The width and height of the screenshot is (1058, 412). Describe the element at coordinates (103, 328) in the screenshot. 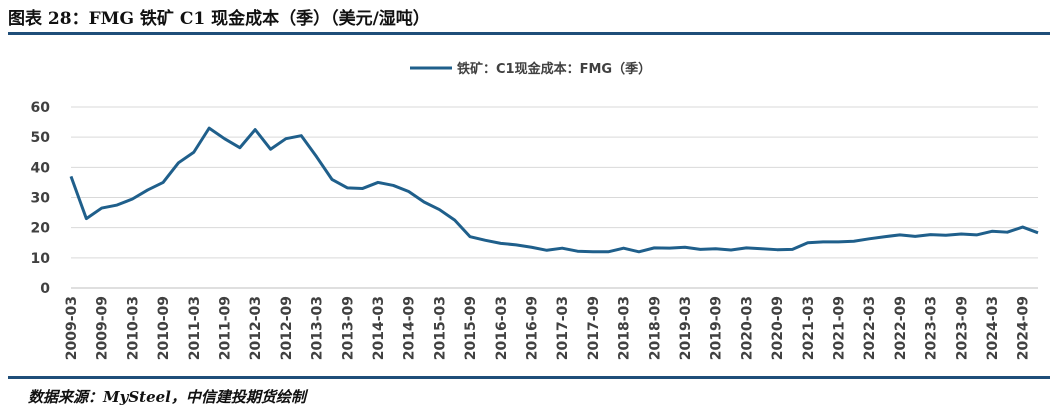

I see `x-tick-label: 2009-09` at that location.